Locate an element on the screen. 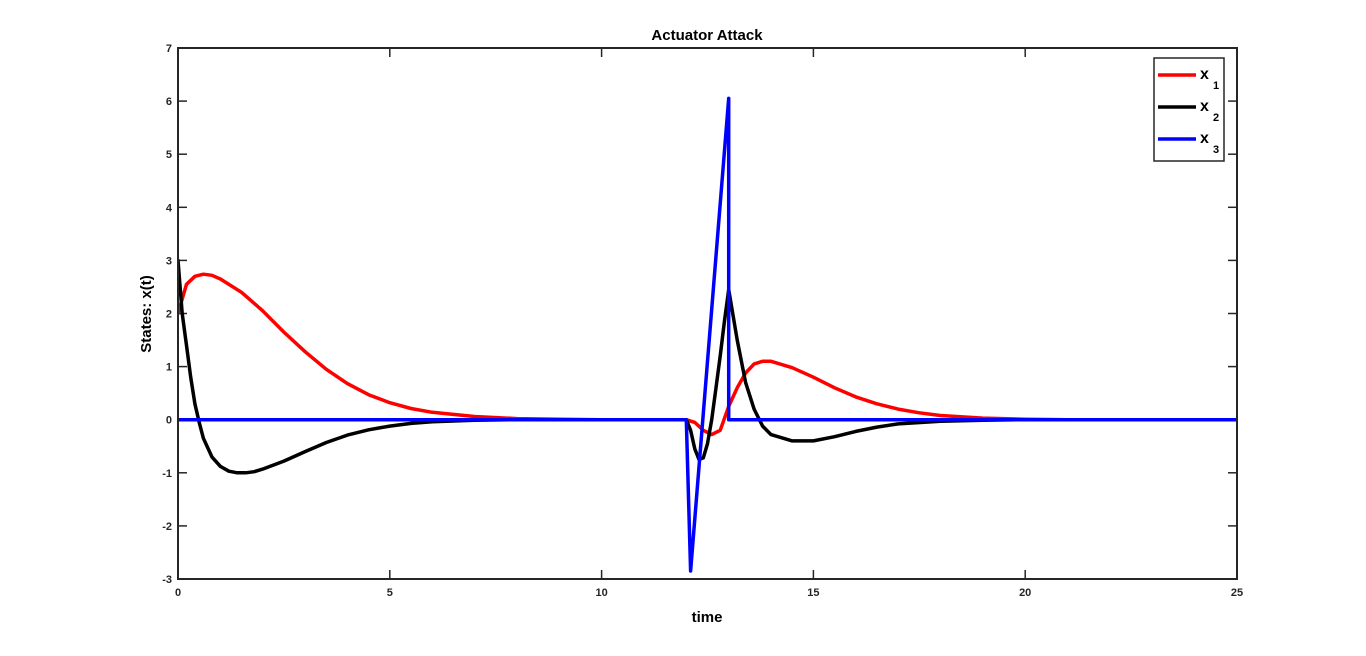  x-tick-label: 20 is located at coordinates (1025, 593).